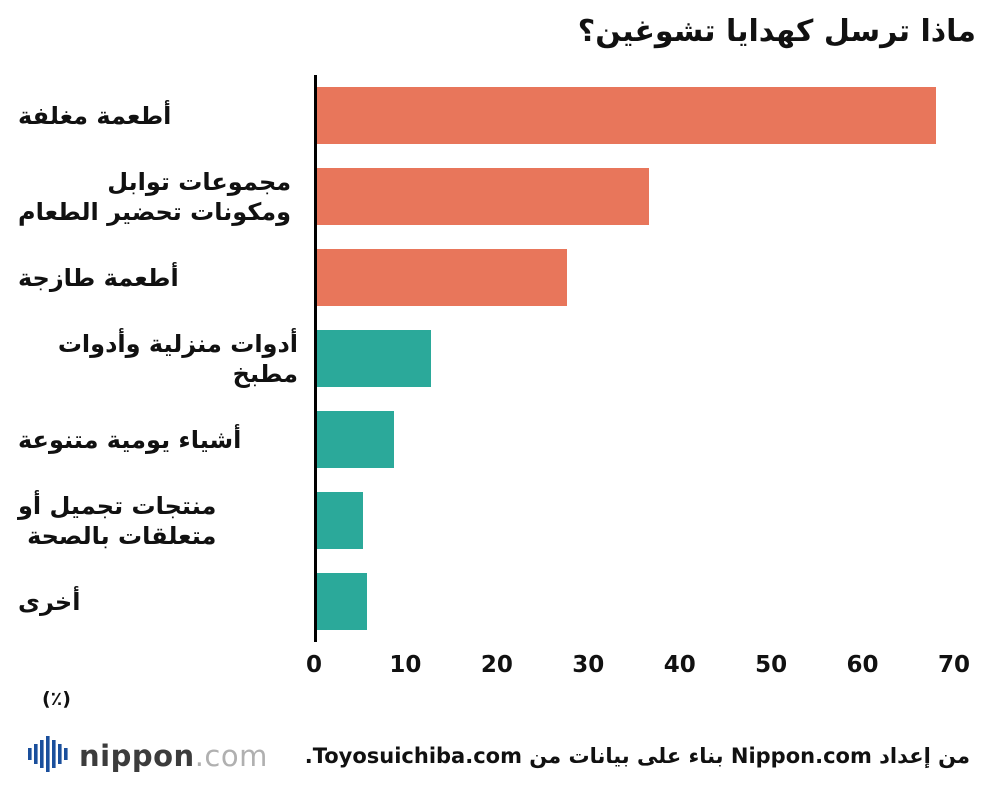  Describe the element at coordinates (166, 664) in the screenshot. I see `axis-spacer` at that location.